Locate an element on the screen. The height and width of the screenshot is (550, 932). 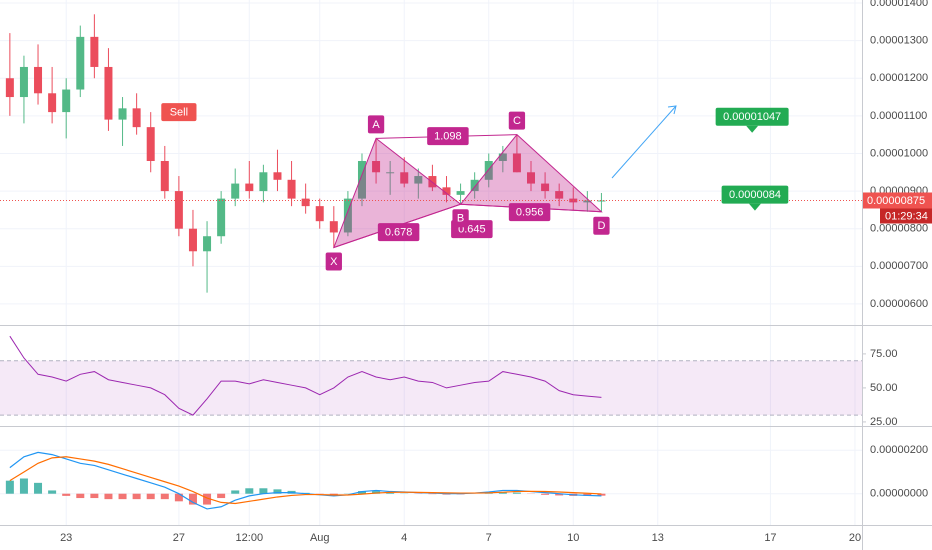
pattern-ratio: 0.678 is located at coordinates (399, 232).